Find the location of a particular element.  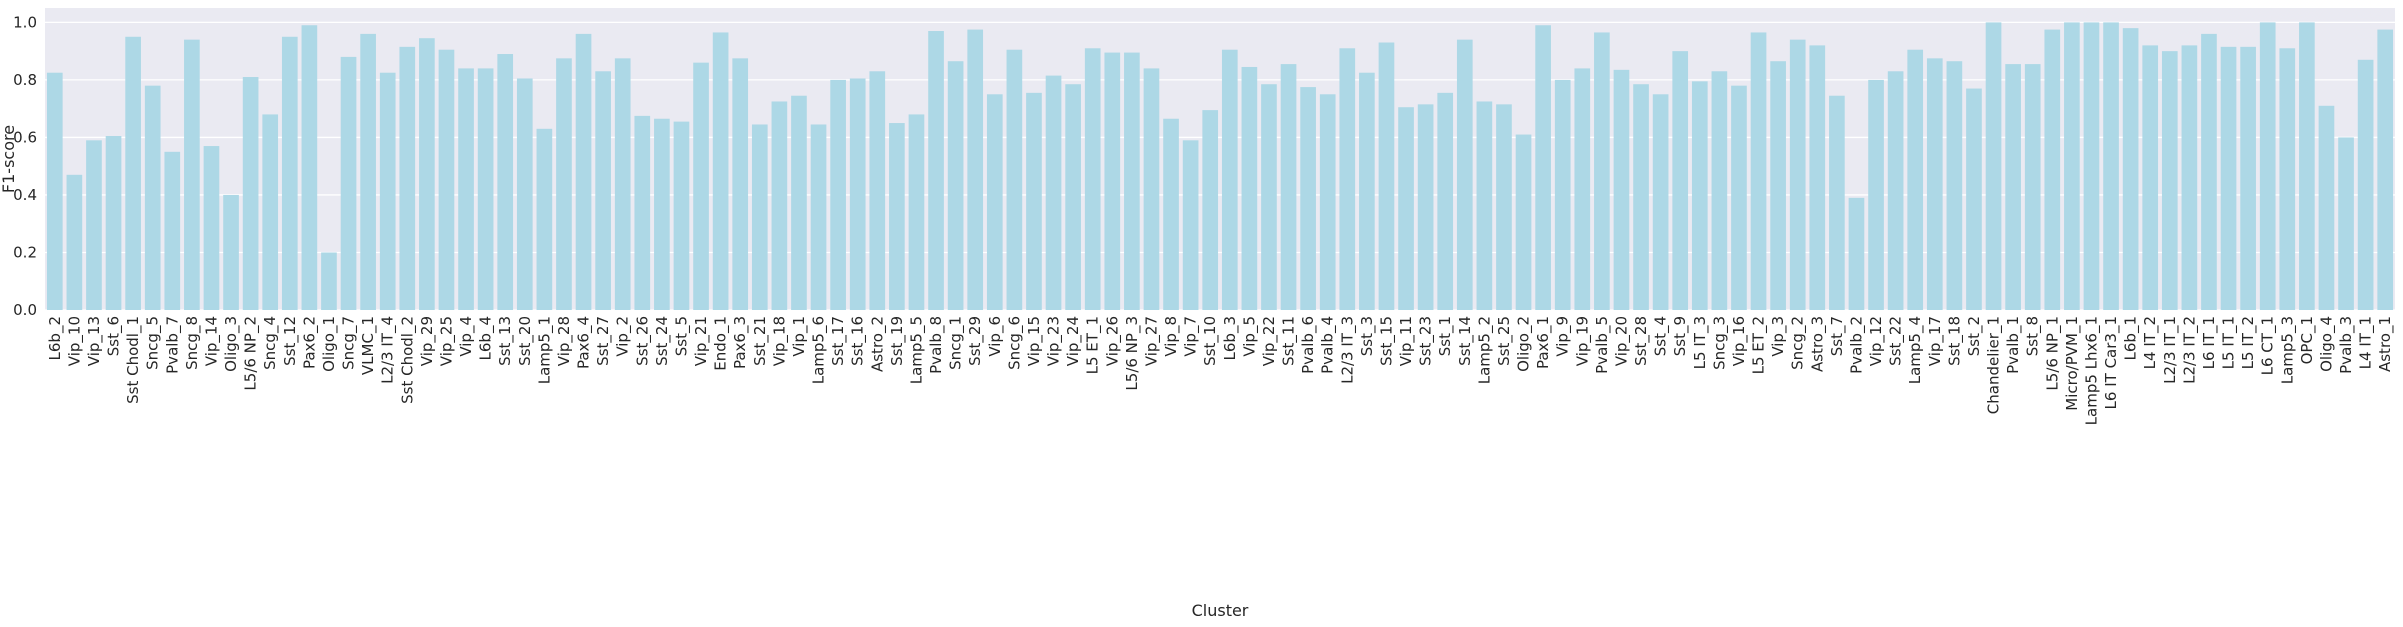

x-tick-label: Sst_13 is located at coordinates (505, 341).